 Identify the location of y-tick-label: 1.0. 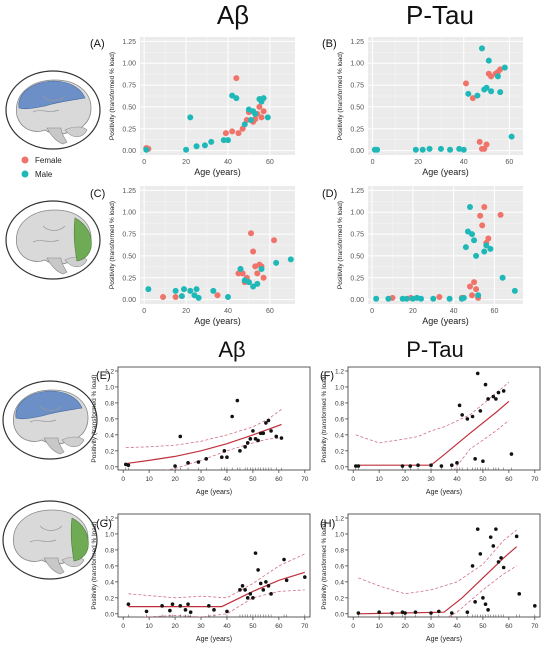
(109, 387).